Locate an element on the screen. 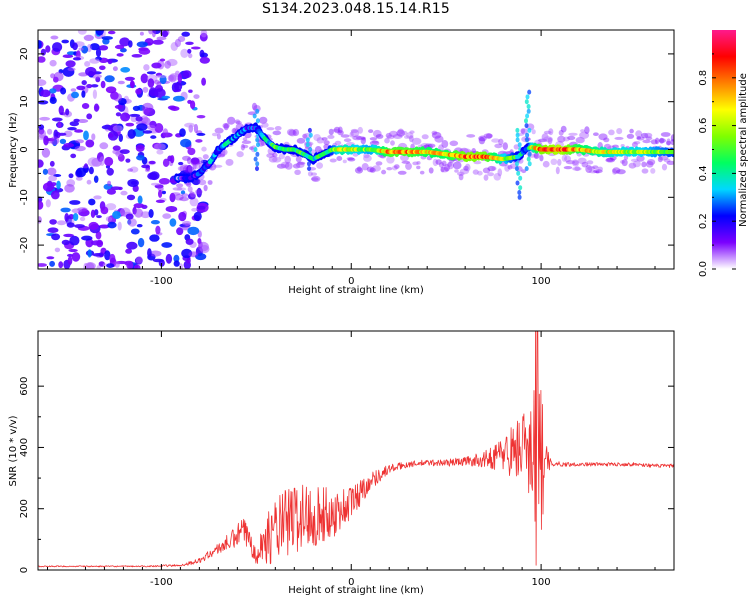  chart-title: S134.2023.048.15.14.R15 is located at coordinates (356, 9).